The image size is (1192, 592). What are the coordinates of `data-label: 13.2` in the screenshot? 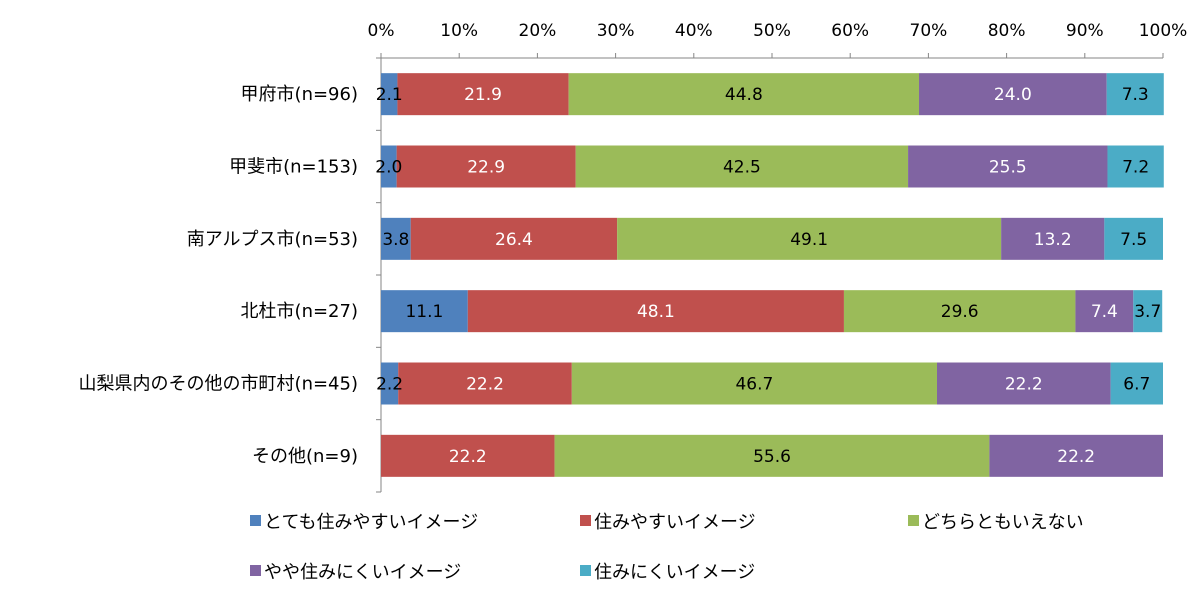 It's located at (1053, 240).